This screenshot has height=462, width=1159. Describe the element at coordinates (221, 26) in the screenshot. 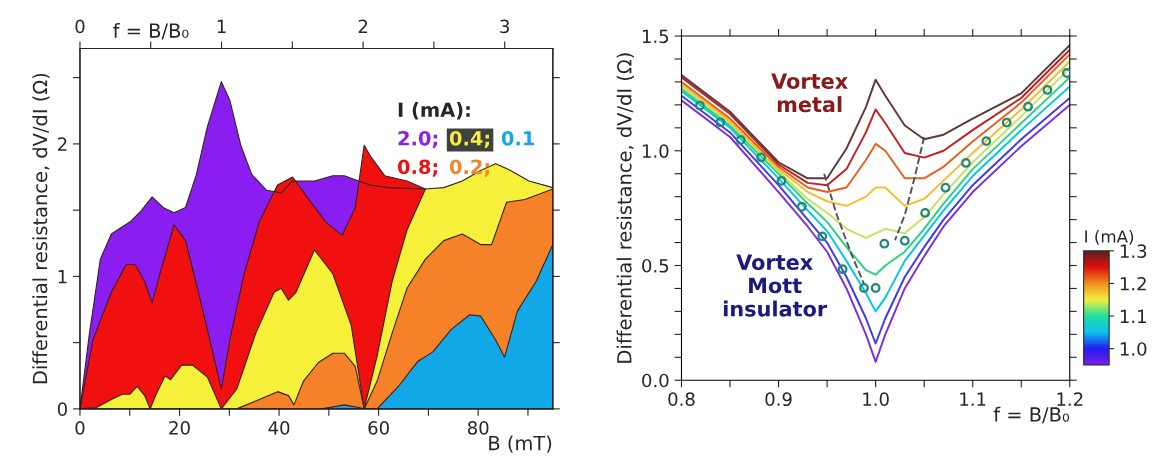

I see `x2-tick-label: 1` at that location.